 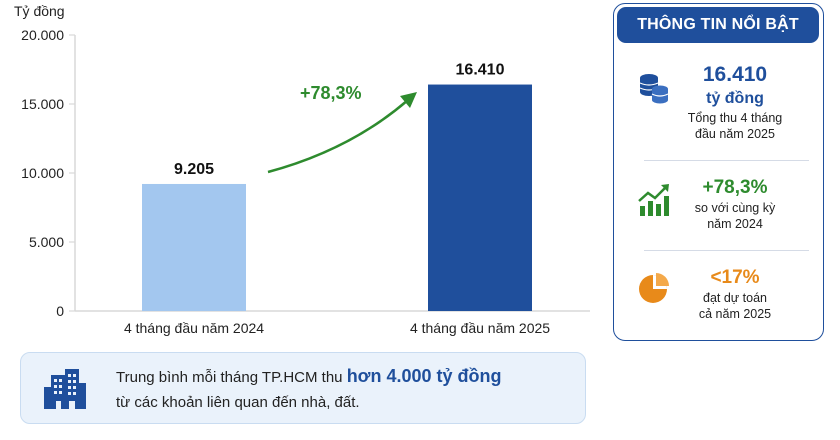 I want to click on highlight-value: 16.410, so click(x=735, y=74).